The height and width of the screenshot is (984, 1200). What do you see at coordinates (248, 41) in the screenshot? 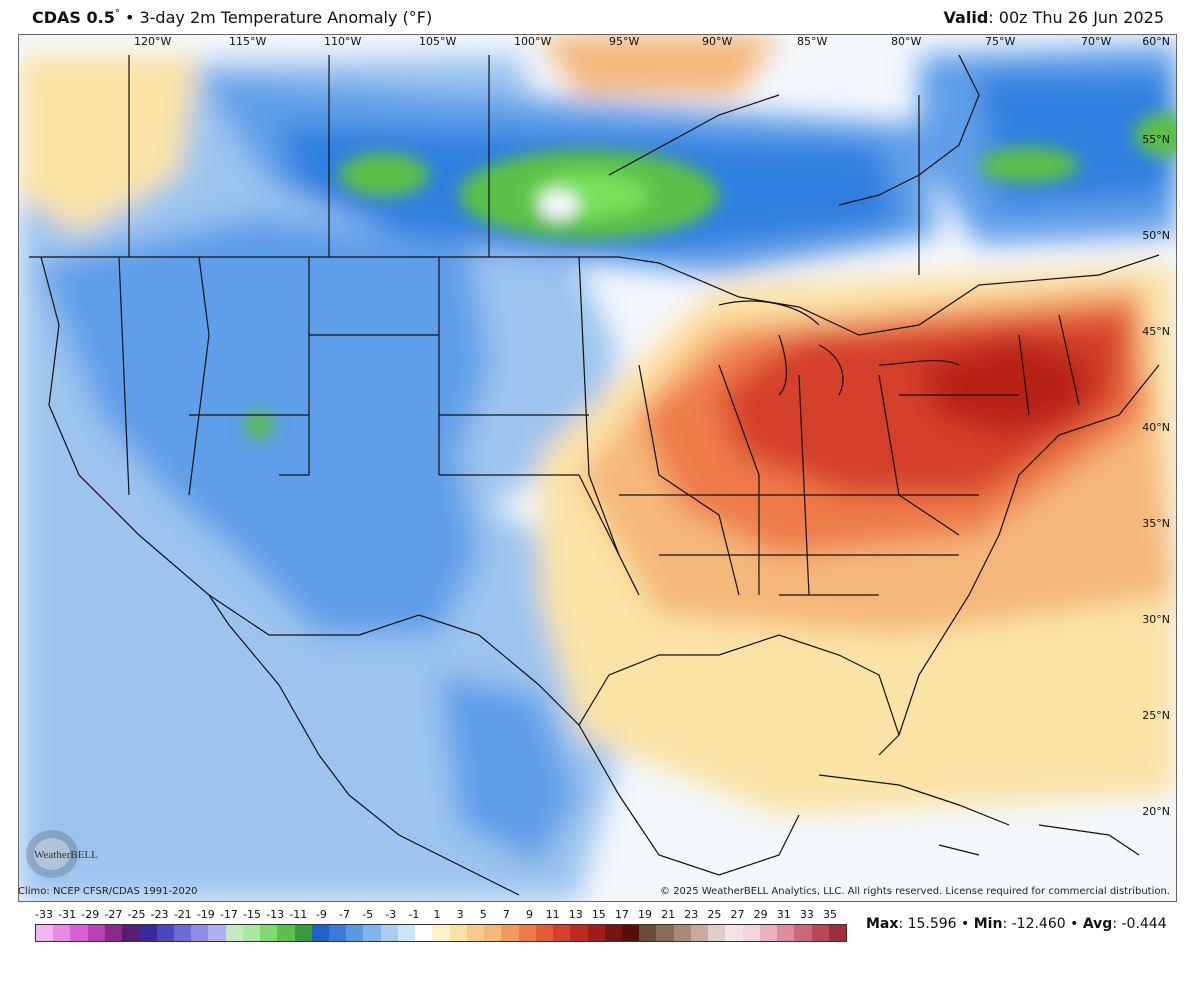
I see `lon-label: 115°W` at bounding box center [248, 41].